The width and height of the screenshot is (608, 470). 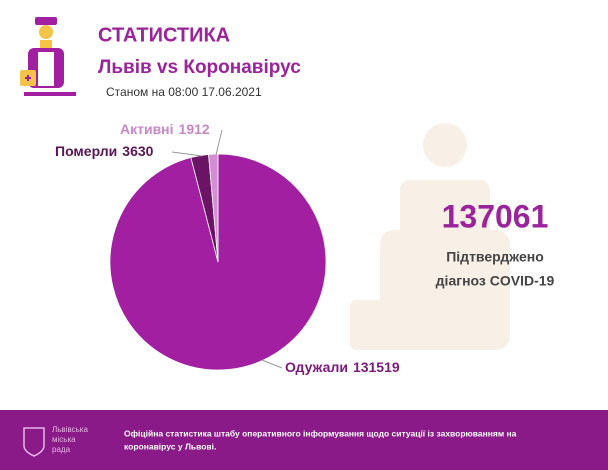 I want to click on slice-category: Померли, so click(x=86, y=151).